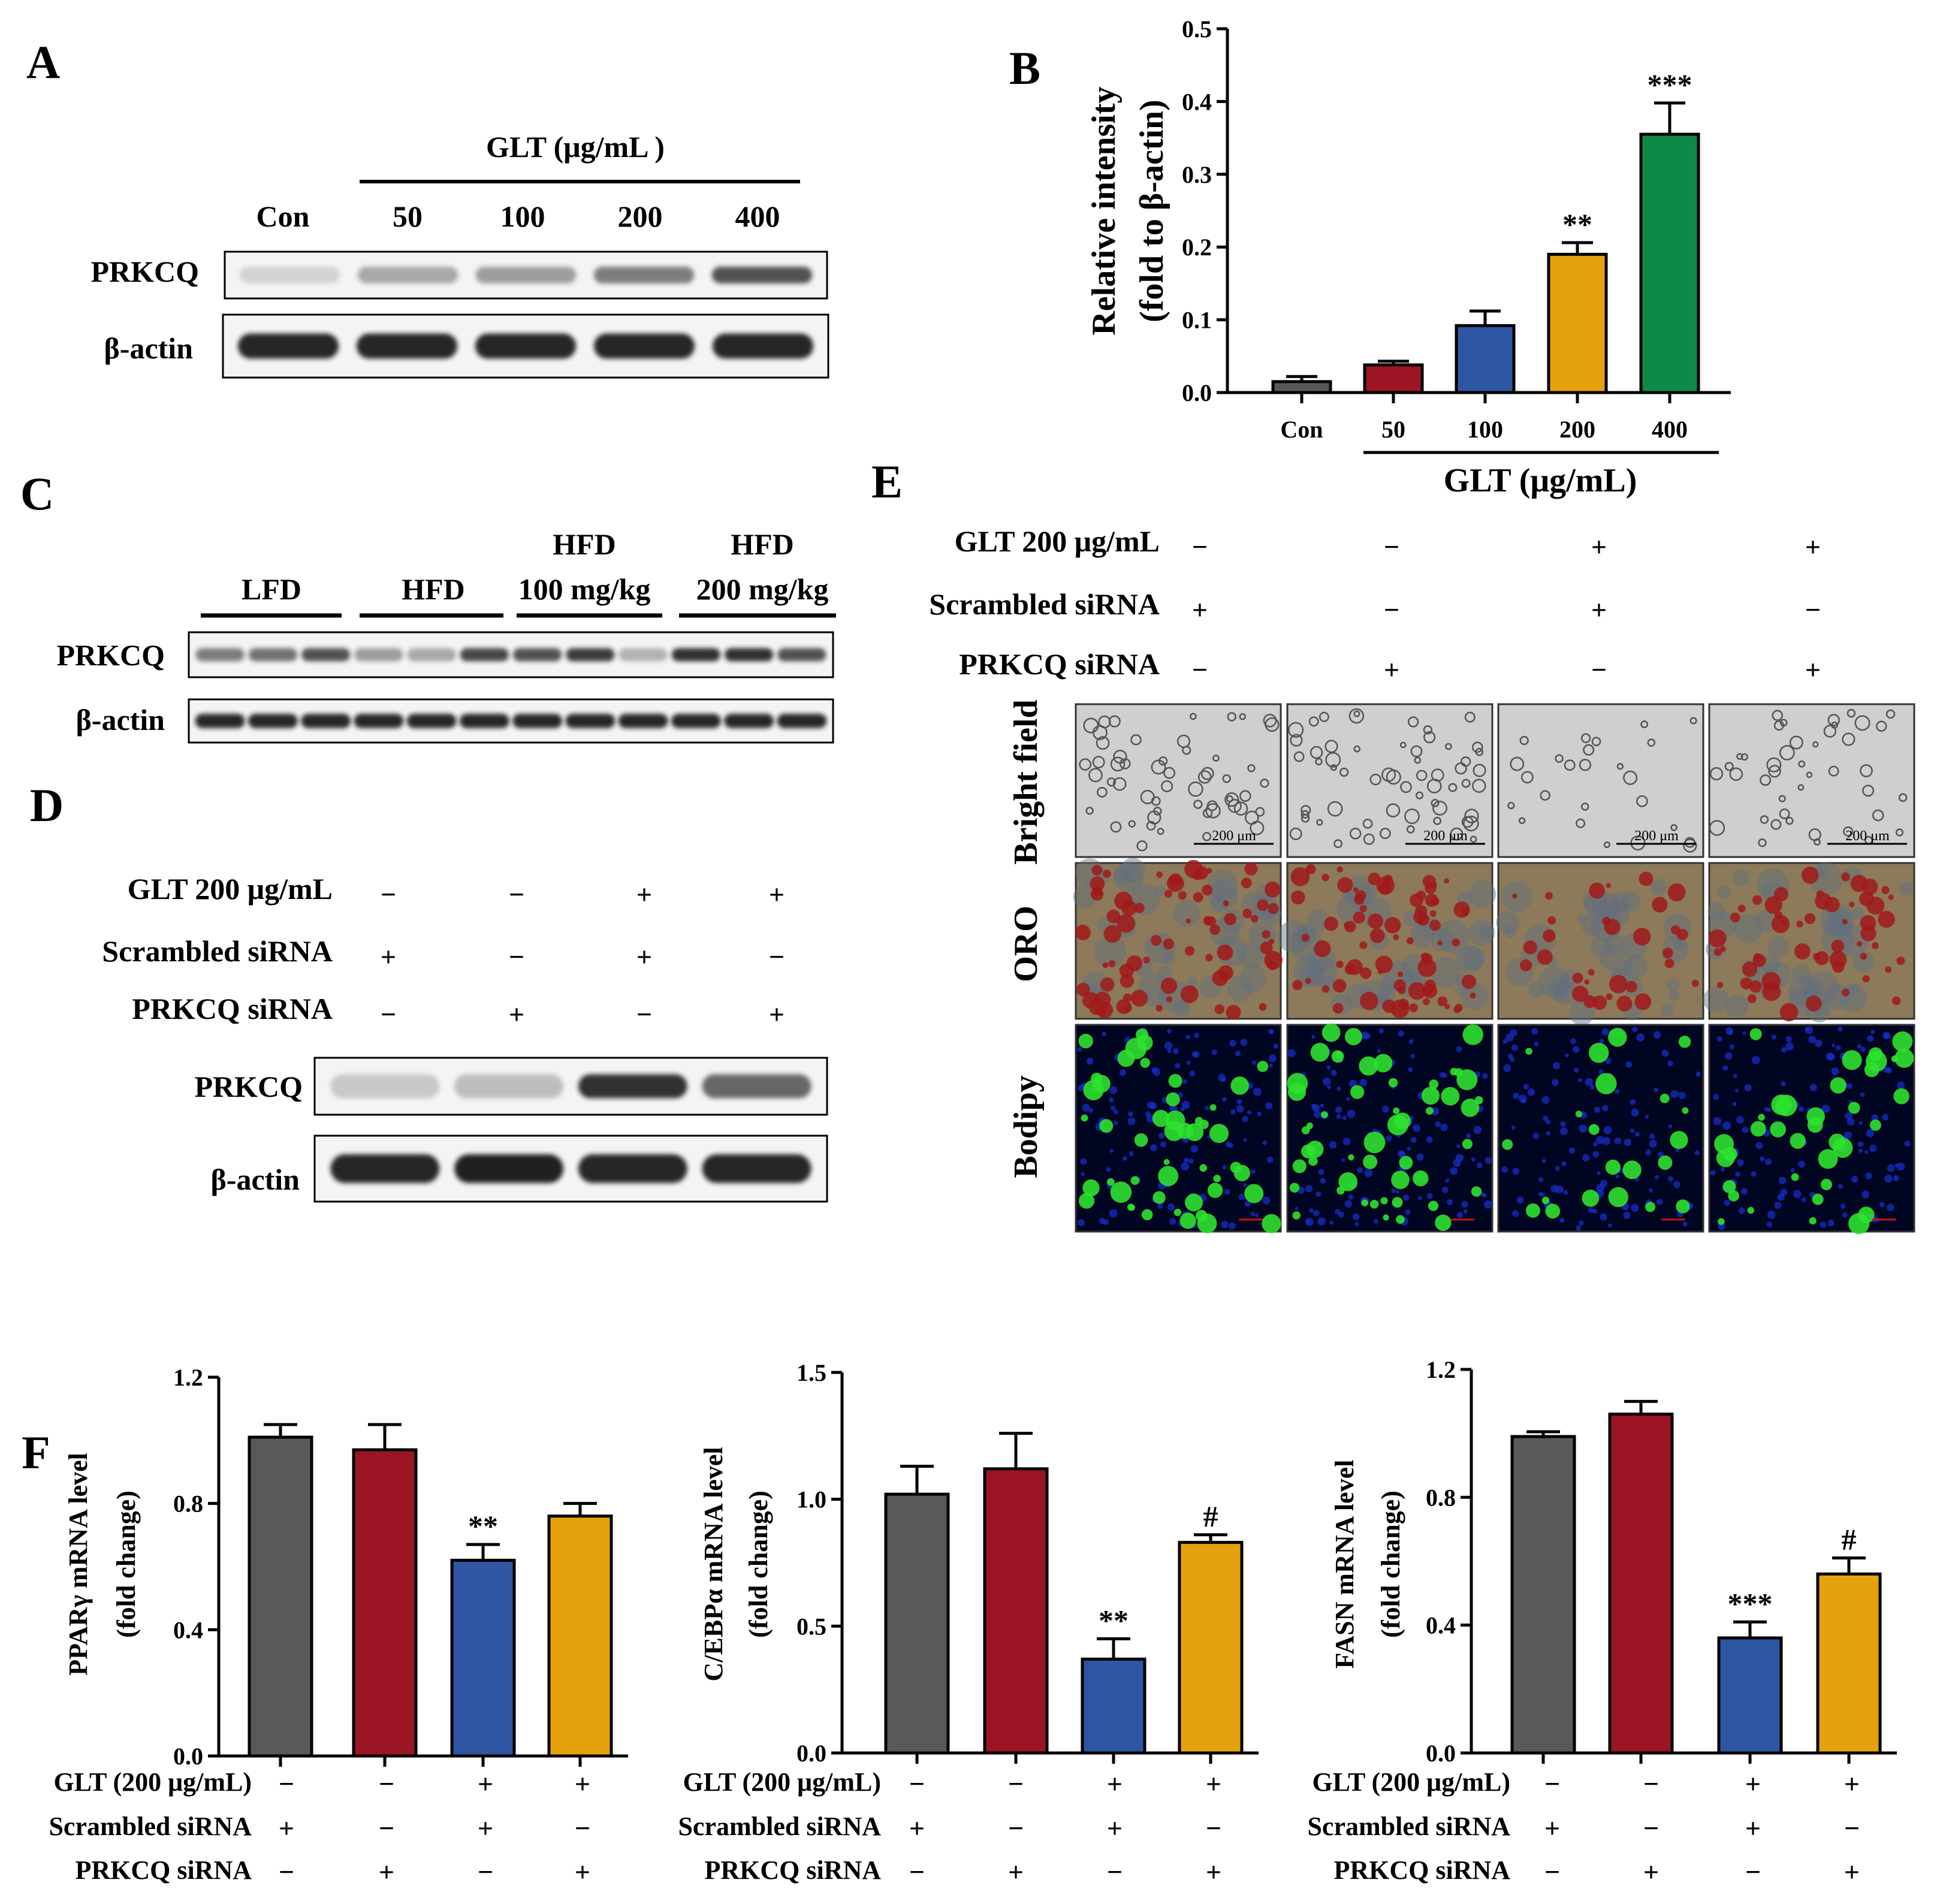 The image size is (1934, 1904). Describe the element at coordinates (148, 348) in the screenshot. I see `panel-a-row-label-actin: β-actin` at that location.